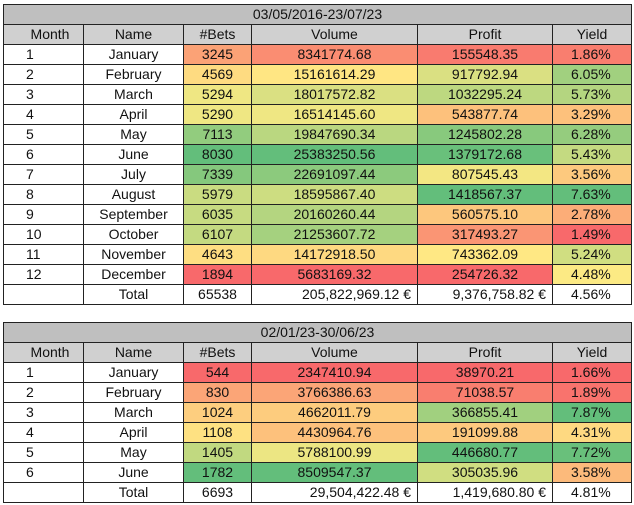 The width and height of the screenshot is (634, 505). What do you see at coordinates (592, 254) in the screenshot?
I see `yield-cell: 5.24%` at bounding box center [592, 254].